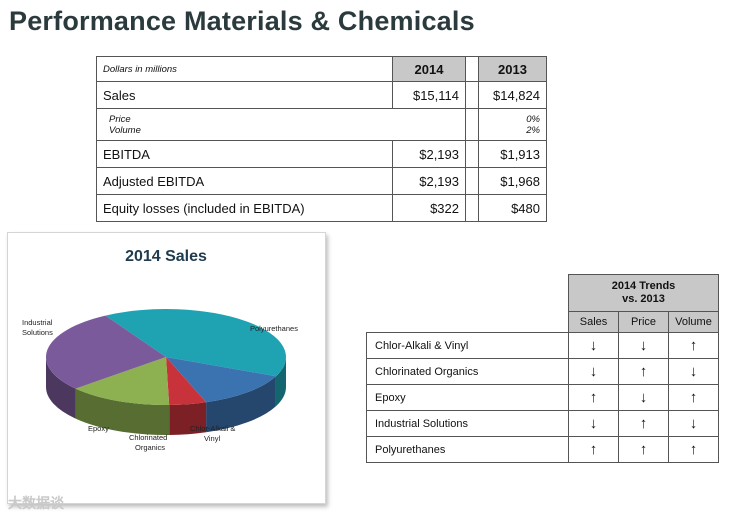 This screenshot has height=517, width=733. I want to click on value-2013: $14,824, so click(512, 95).